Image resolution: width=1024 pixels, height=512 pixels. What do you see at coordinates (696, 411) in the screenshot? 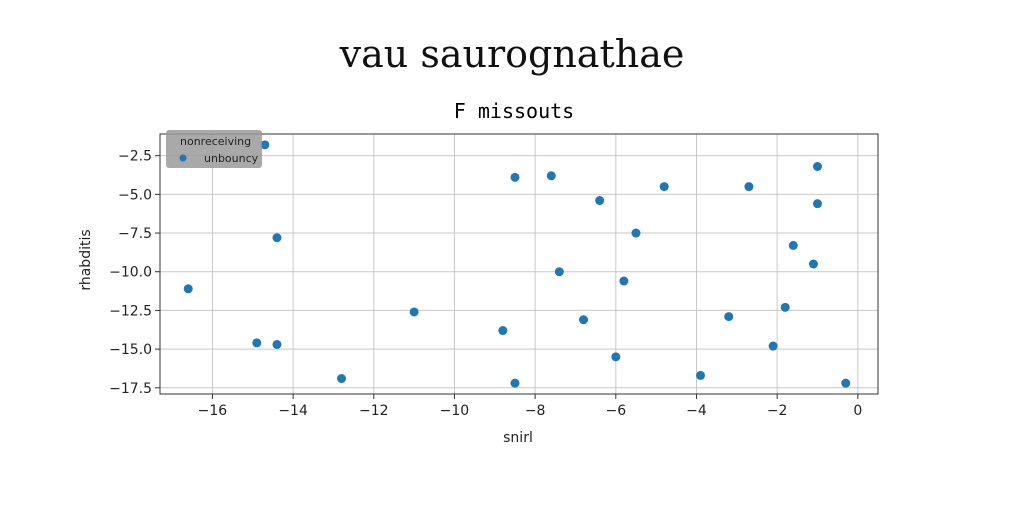
I see `x-tick-label: −4` at bounding box center [696, 411].